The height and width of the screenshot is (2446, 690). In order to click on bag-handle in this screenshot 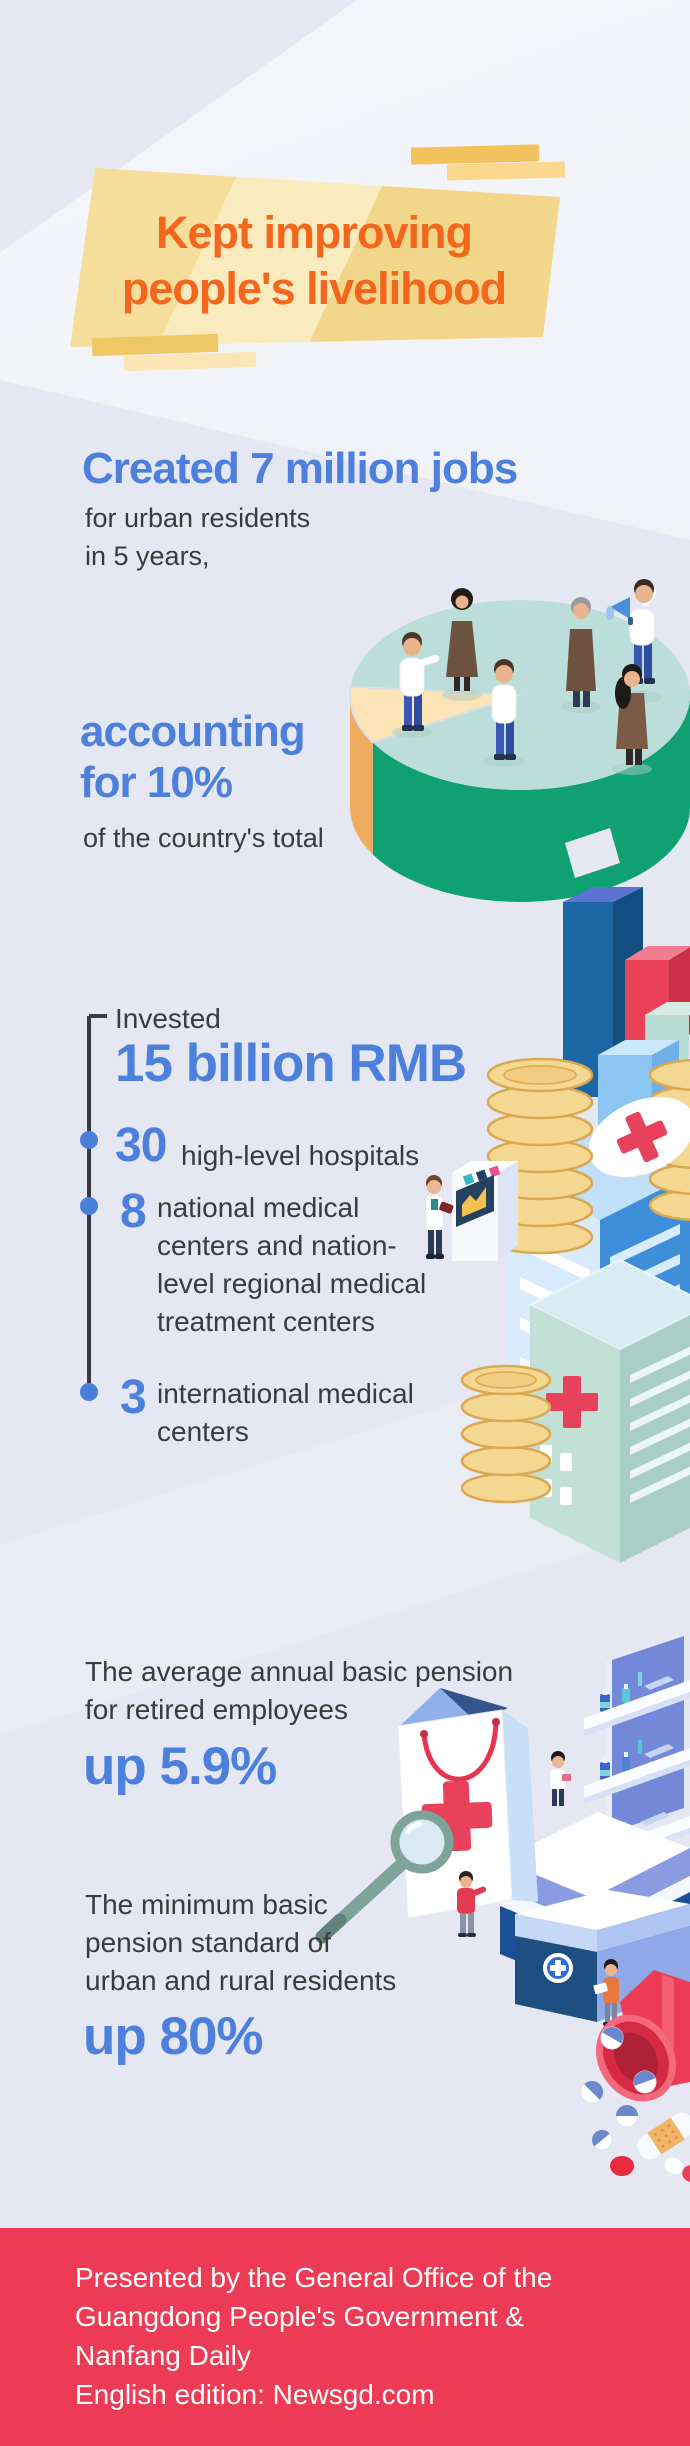, I will do `click(460, 1750)`.